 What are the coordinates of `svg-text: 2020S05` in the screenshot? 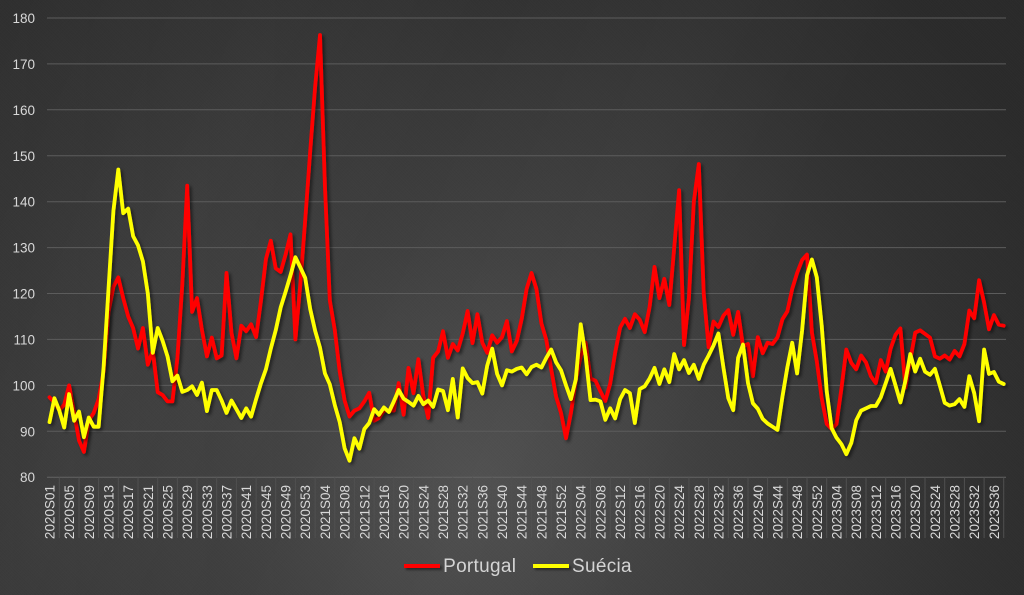 It's located at (69, 512).